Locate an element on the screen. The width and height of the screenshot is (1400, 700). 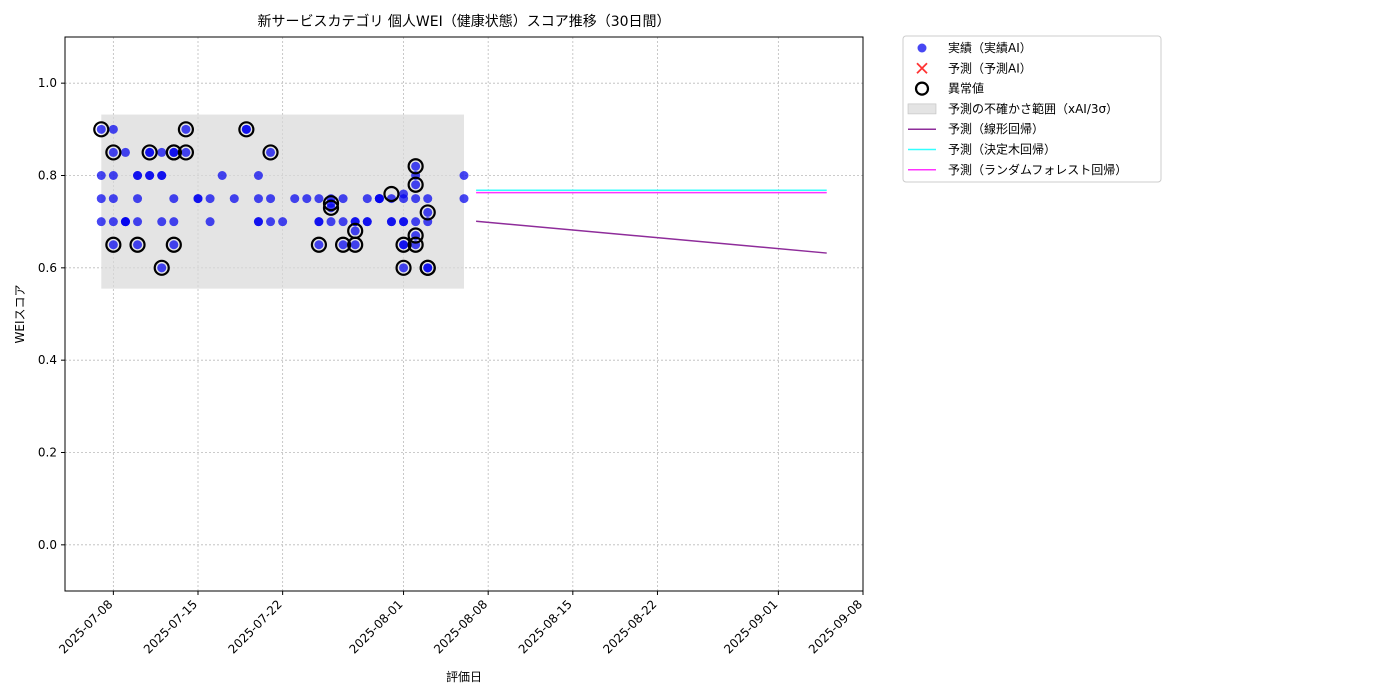
anomaly-markers-layer is located at coordinates (264, 198).